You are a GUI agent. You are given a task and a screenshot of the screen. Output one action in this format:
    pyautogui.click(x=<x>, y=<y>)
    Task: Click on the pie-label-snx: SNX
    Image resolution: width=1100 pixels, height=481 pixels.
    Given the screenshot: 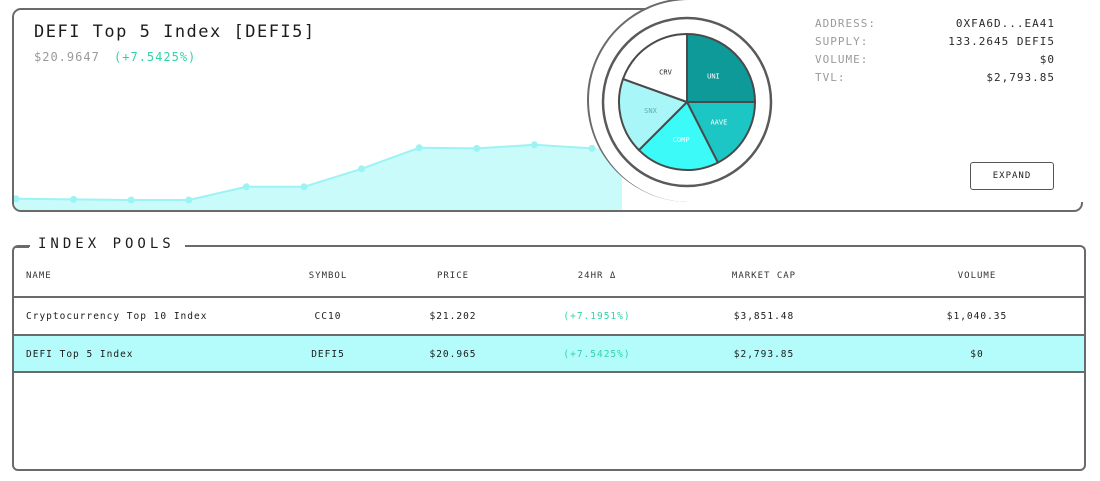 What is the action you would take?
    pyautogui.click(x=650, y=111)
    